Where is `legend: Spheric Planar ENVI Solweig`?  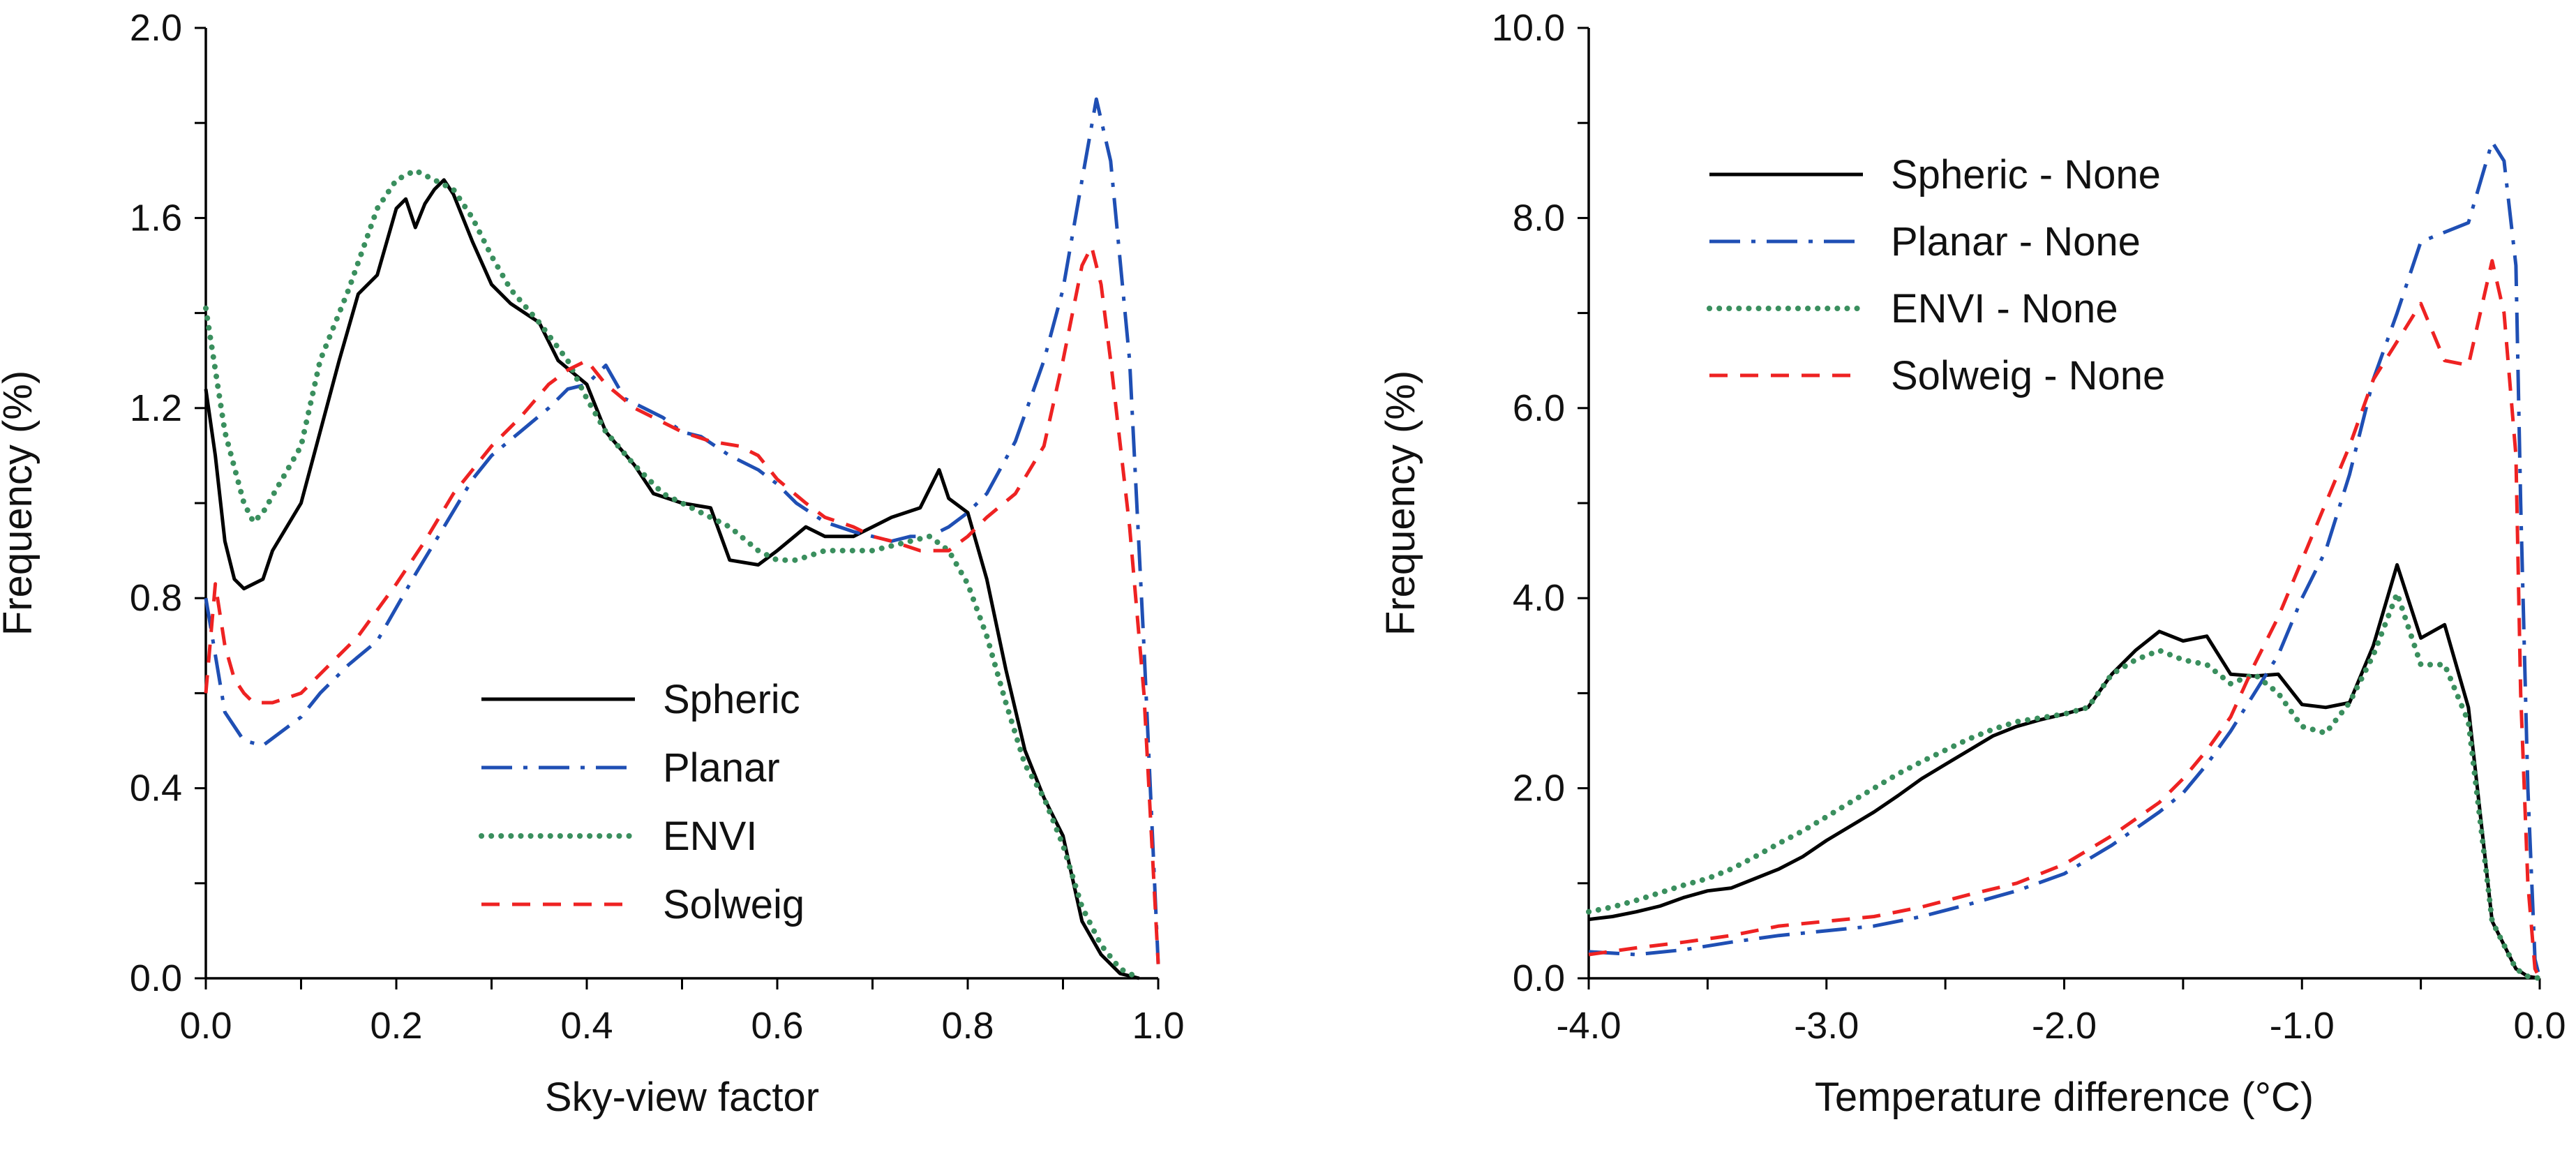
legend: Spheric Planar ENVI Solweig is located at coordinates (641, 802).